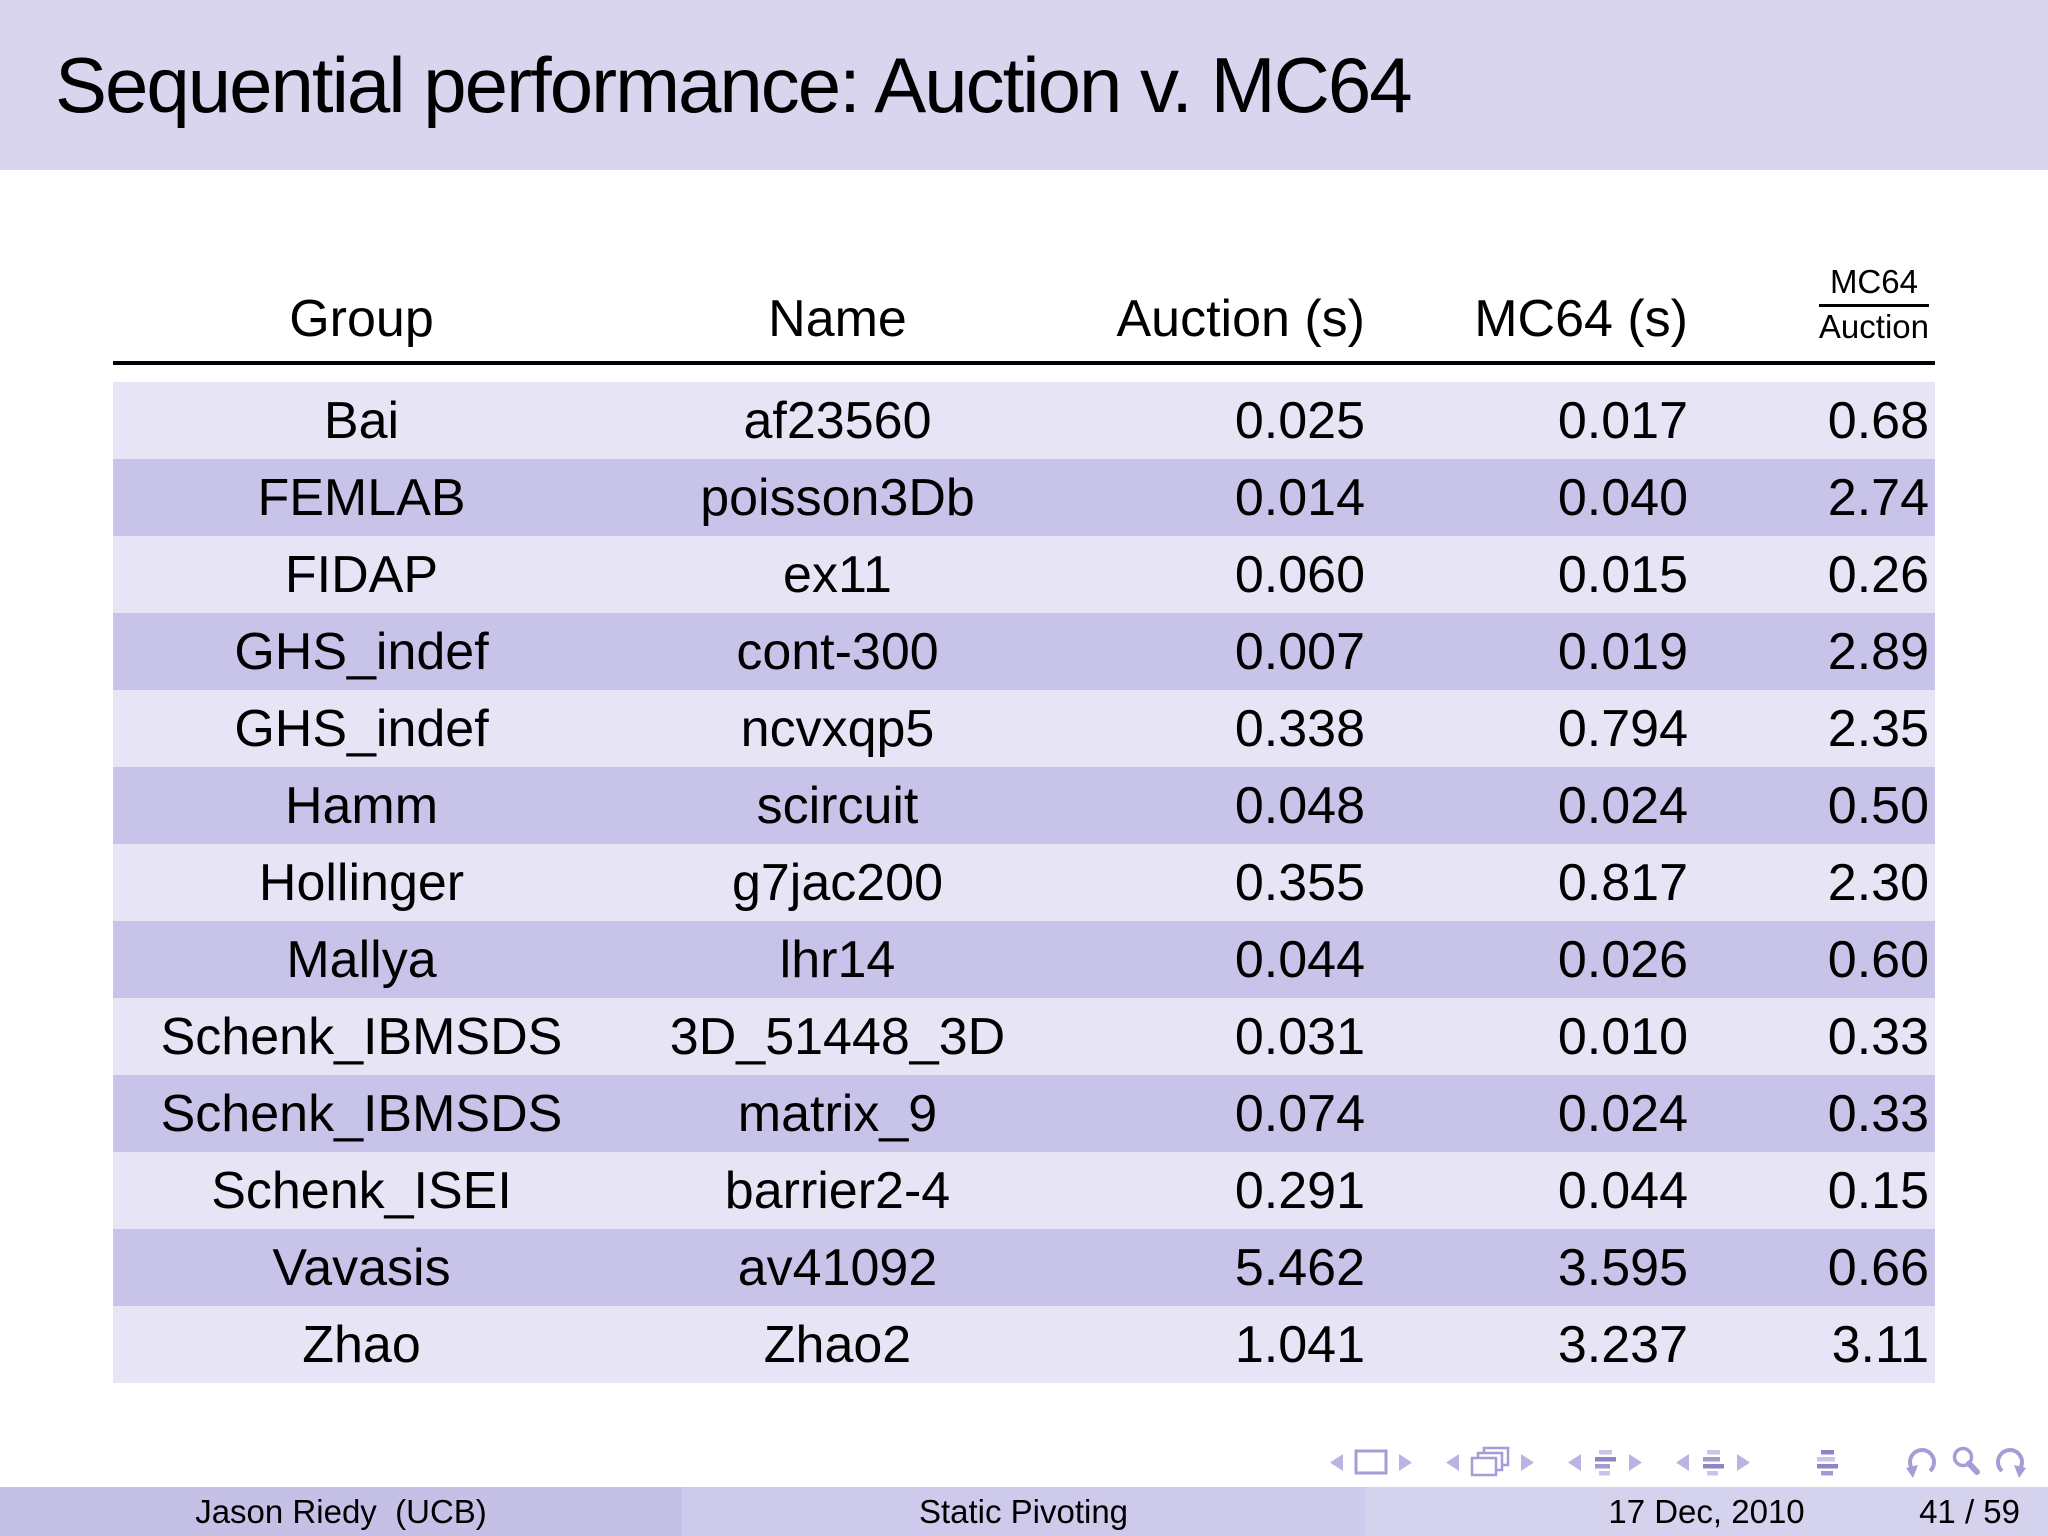  What do you see at coordinates (1299, 420) in the screenshot?
I see `cell-auction: 0.025` at bounding box center [1299, 420].